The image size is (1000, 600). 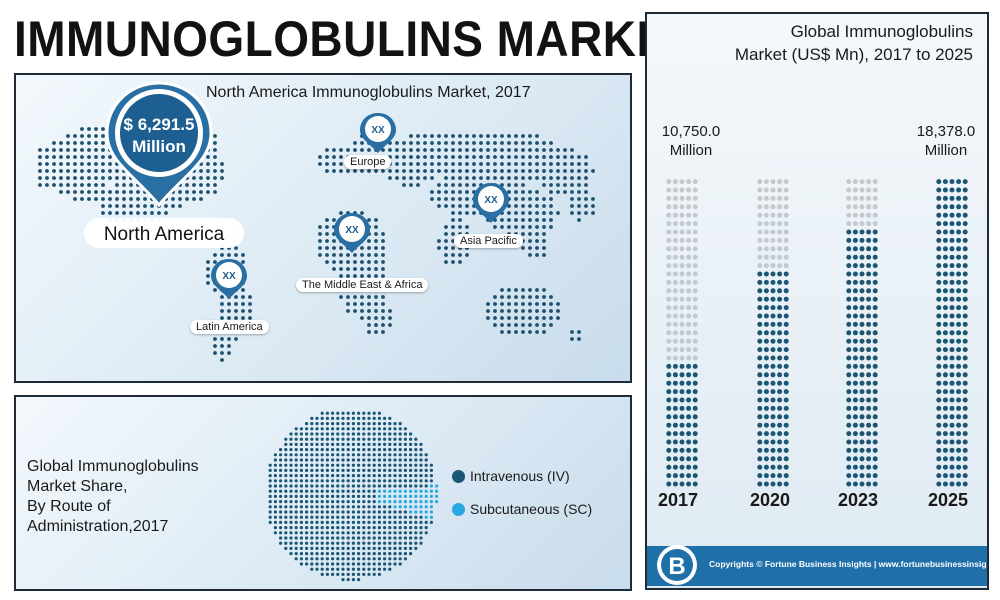 I want to click on value-label-2025: 18,378.0 Million, so click(x=946, y=141).